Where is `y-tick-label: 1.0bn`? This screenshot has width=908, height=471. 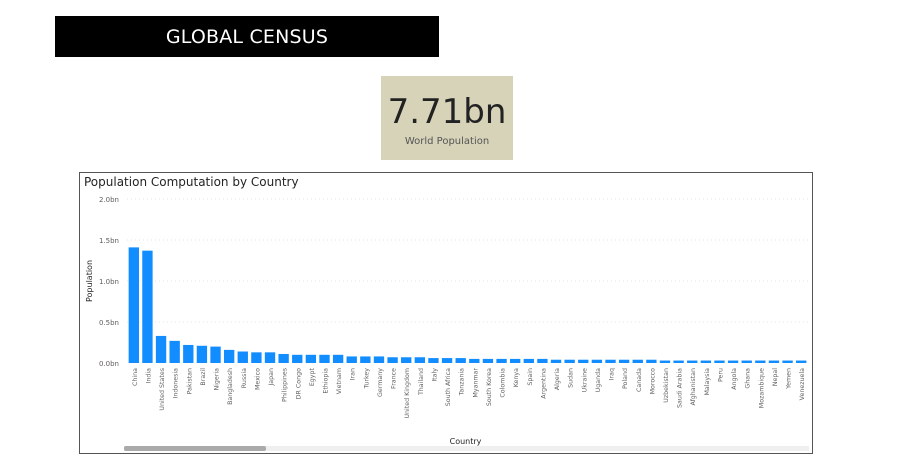 y-tick-label: 1.0bn is located at coordinates (109, 282).